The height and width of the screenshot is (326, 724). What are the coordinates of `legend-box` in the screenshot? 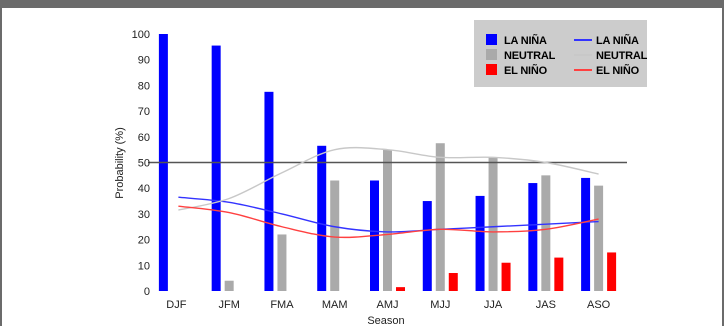 It's located at (560, 53).